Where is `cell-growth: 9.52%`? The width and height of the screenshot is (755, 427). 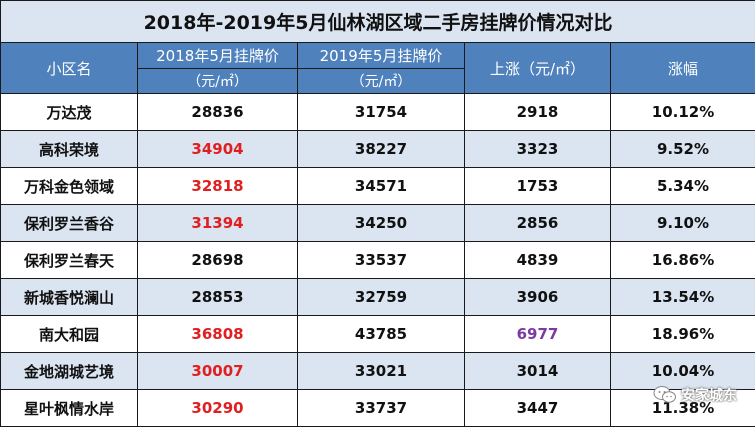 cell-growth: 9.52% is located at coordinates (683, 149).